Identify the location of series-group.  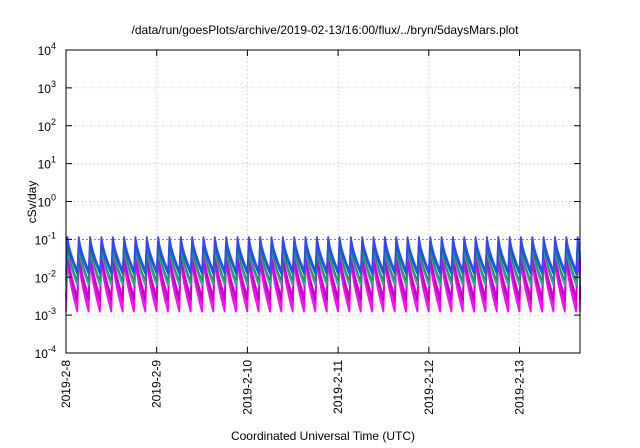
(323, 274).